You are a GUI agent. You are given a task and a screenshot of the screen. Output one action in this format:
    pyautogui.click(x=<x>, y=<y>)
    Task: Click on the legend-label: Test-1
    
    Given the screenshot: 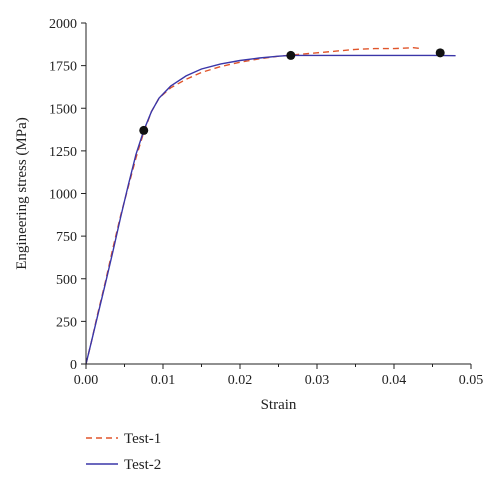 What is the action you would take?
    pyautogui.click(x=142, y=439)
    